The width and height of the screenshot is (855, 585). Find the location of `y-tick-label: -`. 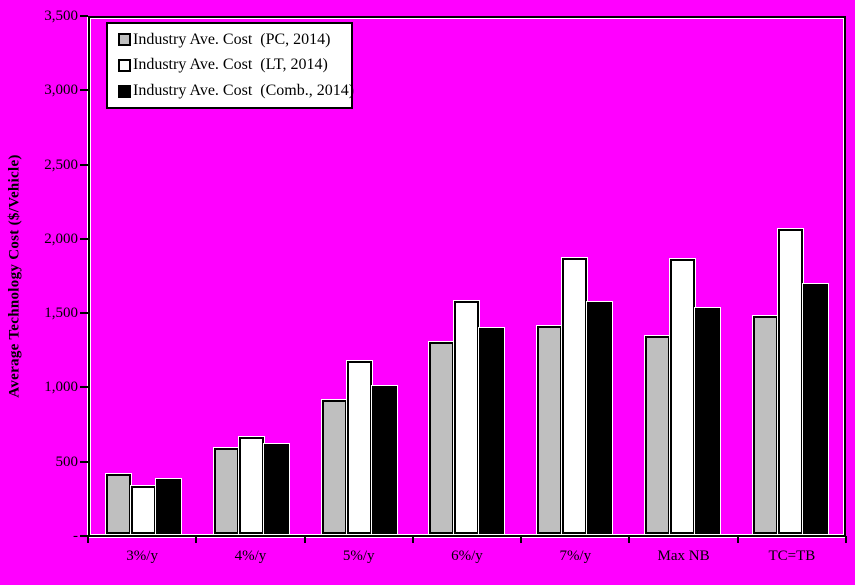

y-tick-label: - is located at coordinates (75, 536).